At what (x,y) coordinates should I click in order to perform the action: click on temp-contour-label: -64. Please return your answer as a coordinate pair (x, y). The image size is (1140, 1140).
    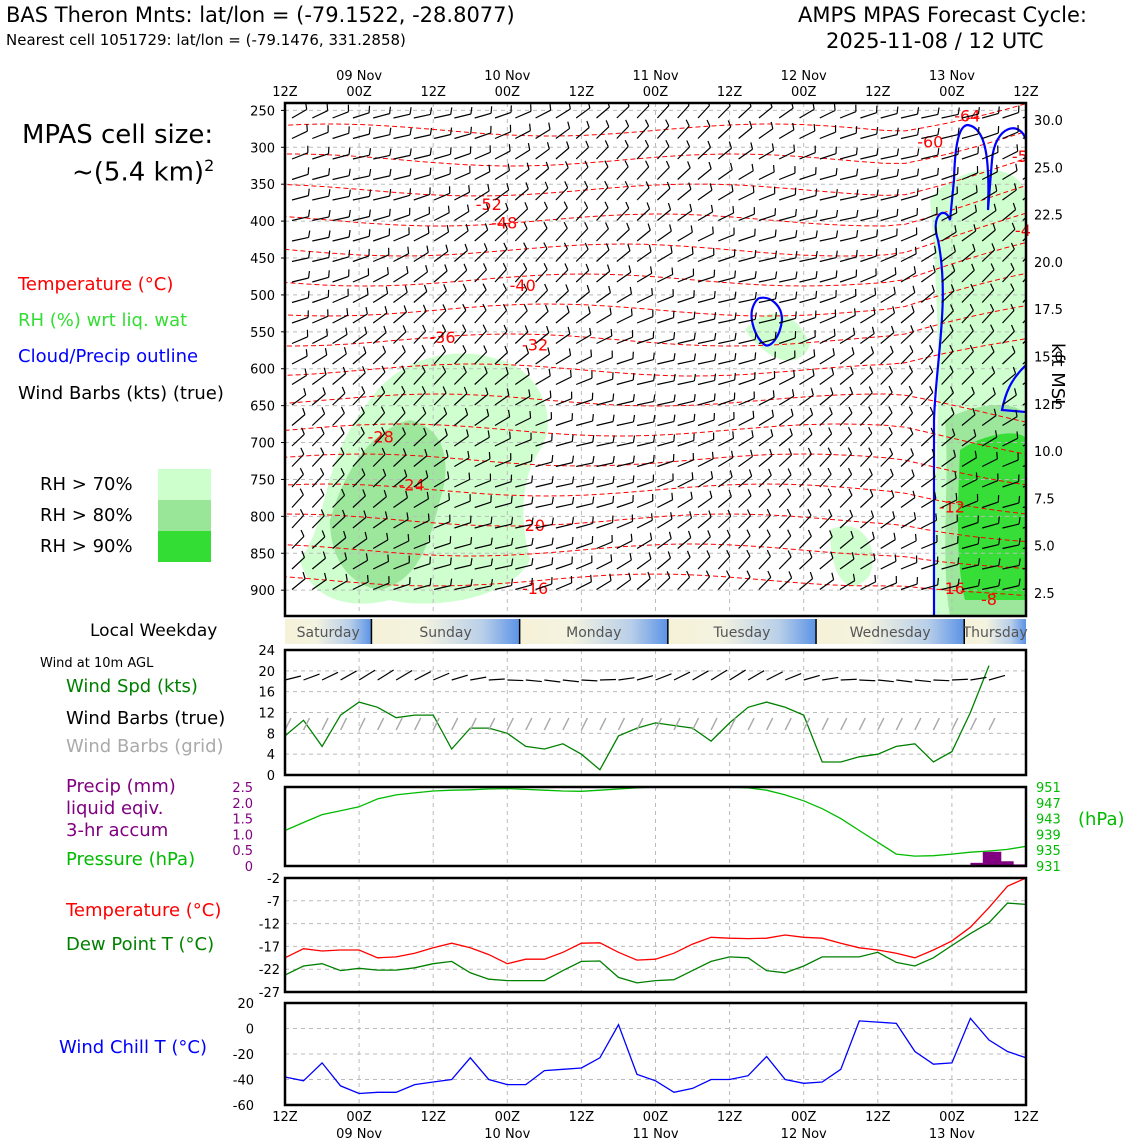
    Looking at the image, I should click on (967, 115).